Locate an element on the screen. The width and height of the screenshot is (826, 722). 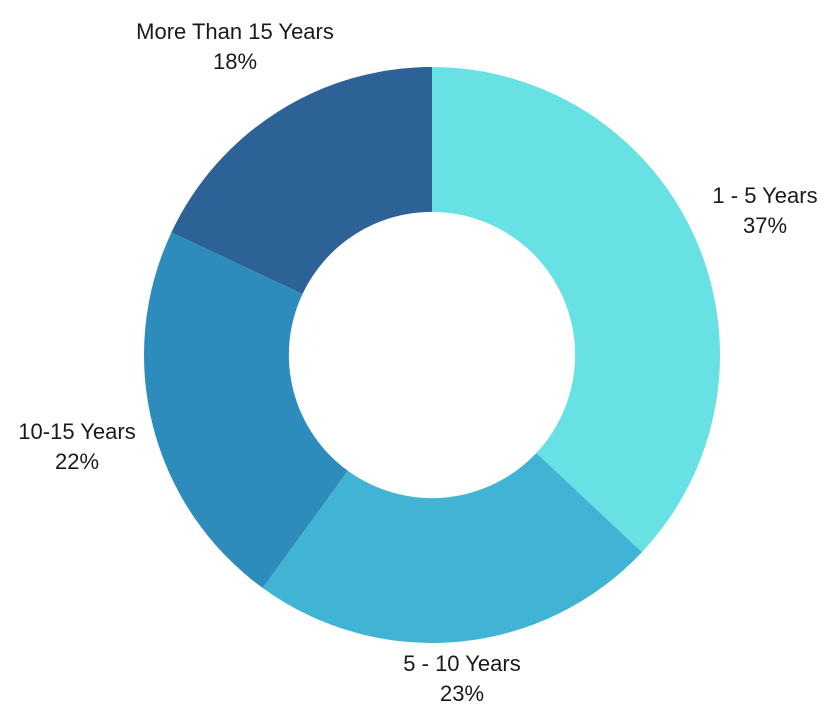
slice-label-pct: 22% is located at coordinates (77, 461).